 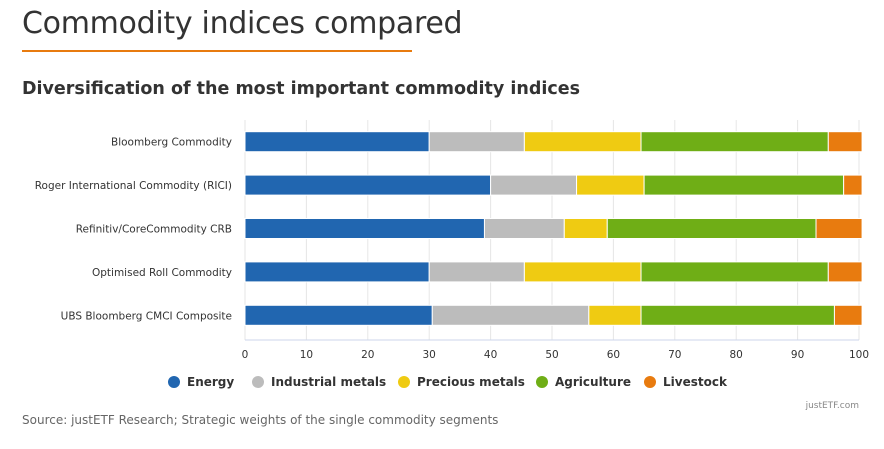 What do you see at coordinates (471, 382) in the screenshot?
I see `legend-label: Precious metals` at bounding box center [471, 382].